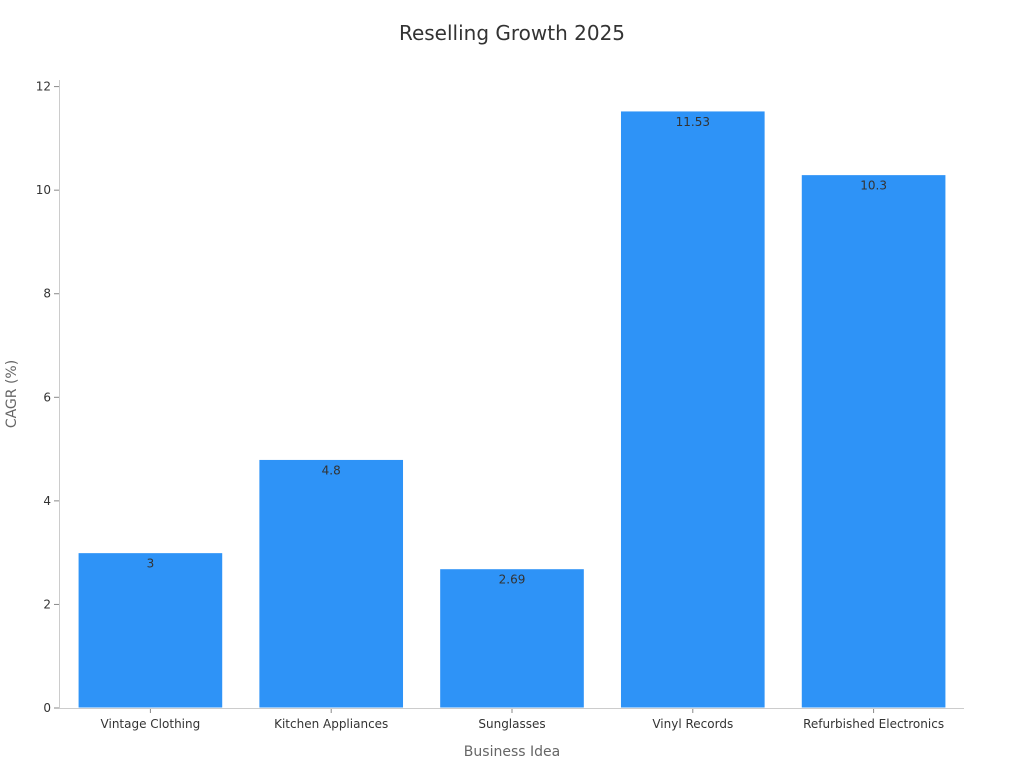 Image resolution: width=1024 pixels, height=772 pixels. Describe the element at coordinates (512, 752) in the screenshot. I see `x-axis-label: Business Idea` at that location.